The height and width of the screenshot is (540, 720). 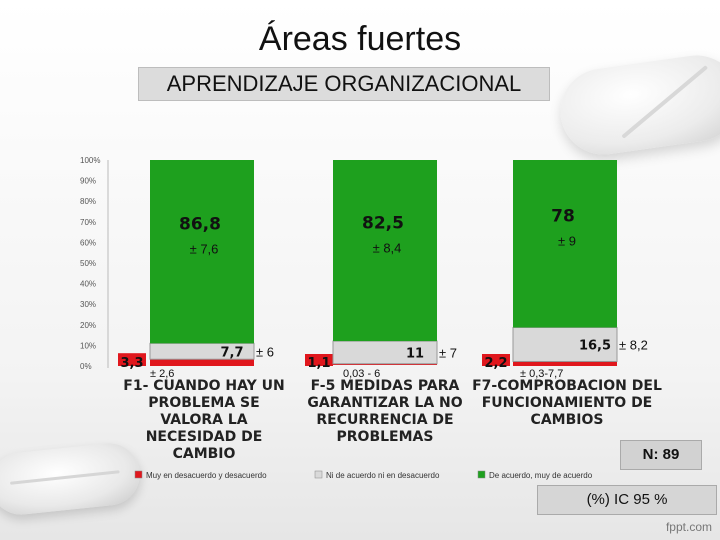 I want to click on y-tick-label: 80%, so click(x=88, y=201).